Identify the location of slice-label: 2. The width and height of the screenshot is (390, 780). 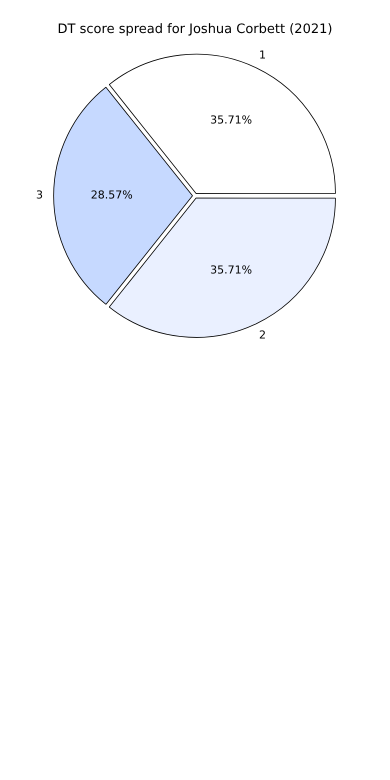
(262, 335).